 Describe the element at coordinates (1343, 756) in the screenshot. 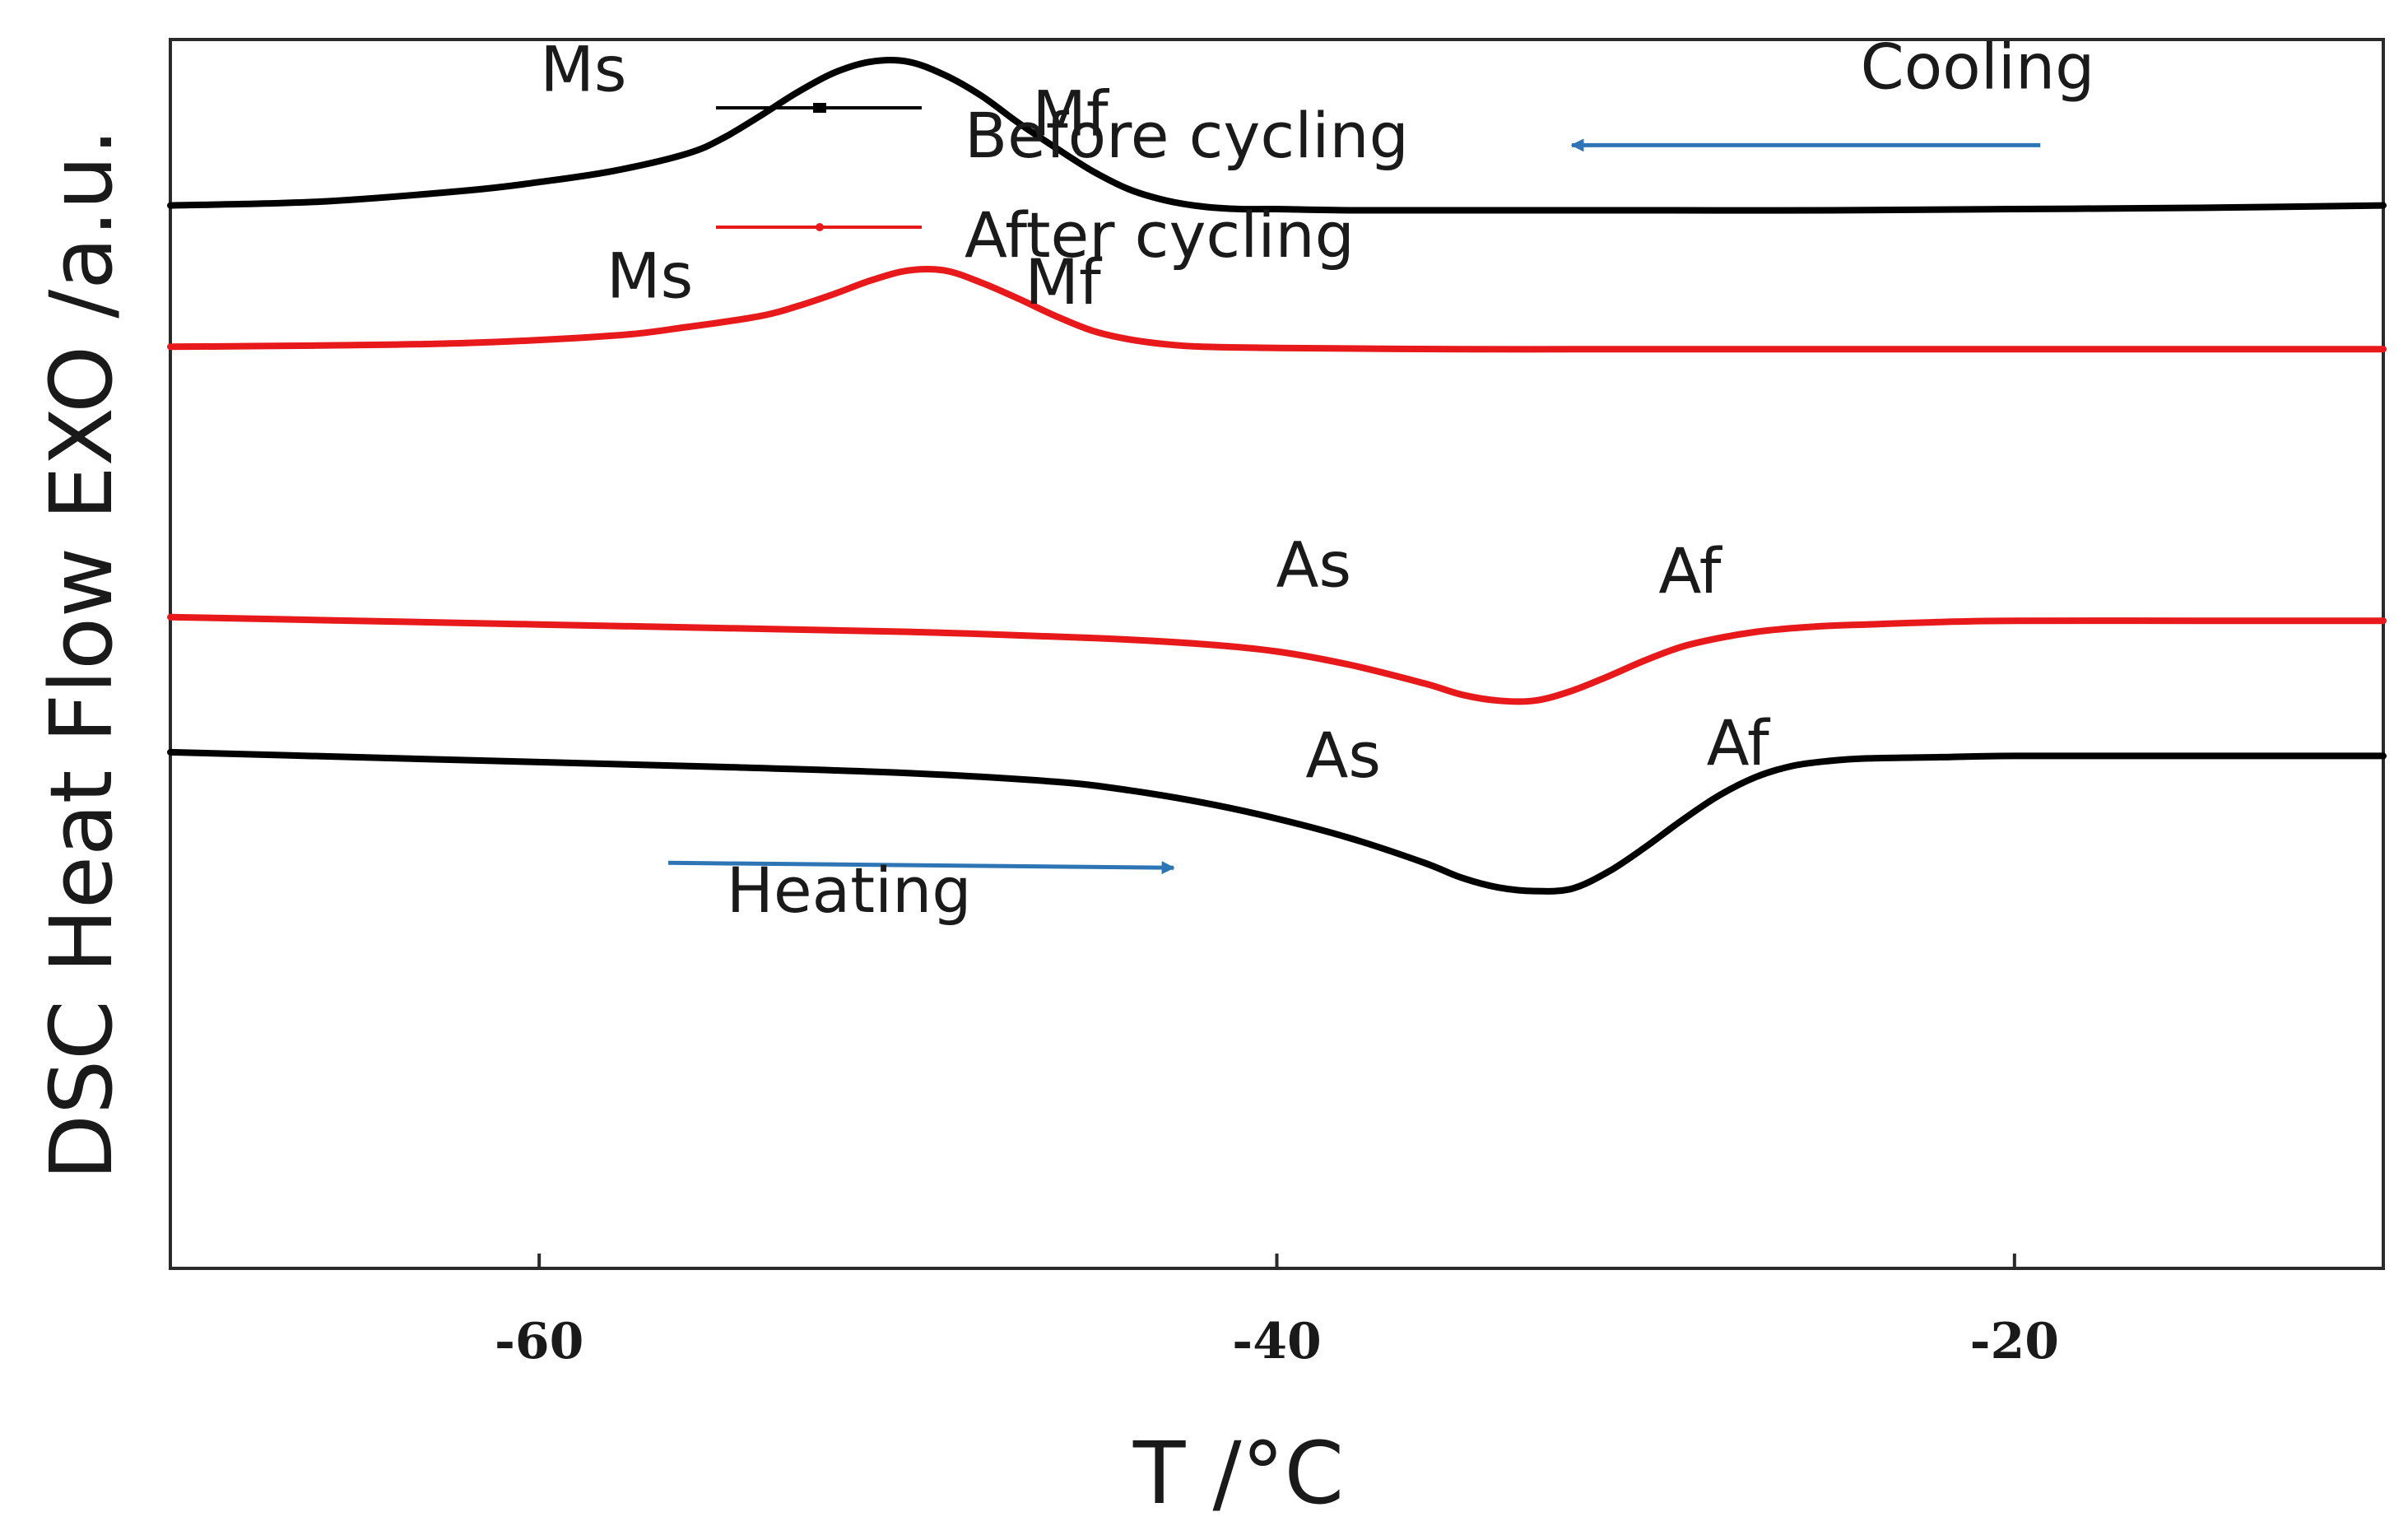

I see `annotation-as-6: As` at that location.